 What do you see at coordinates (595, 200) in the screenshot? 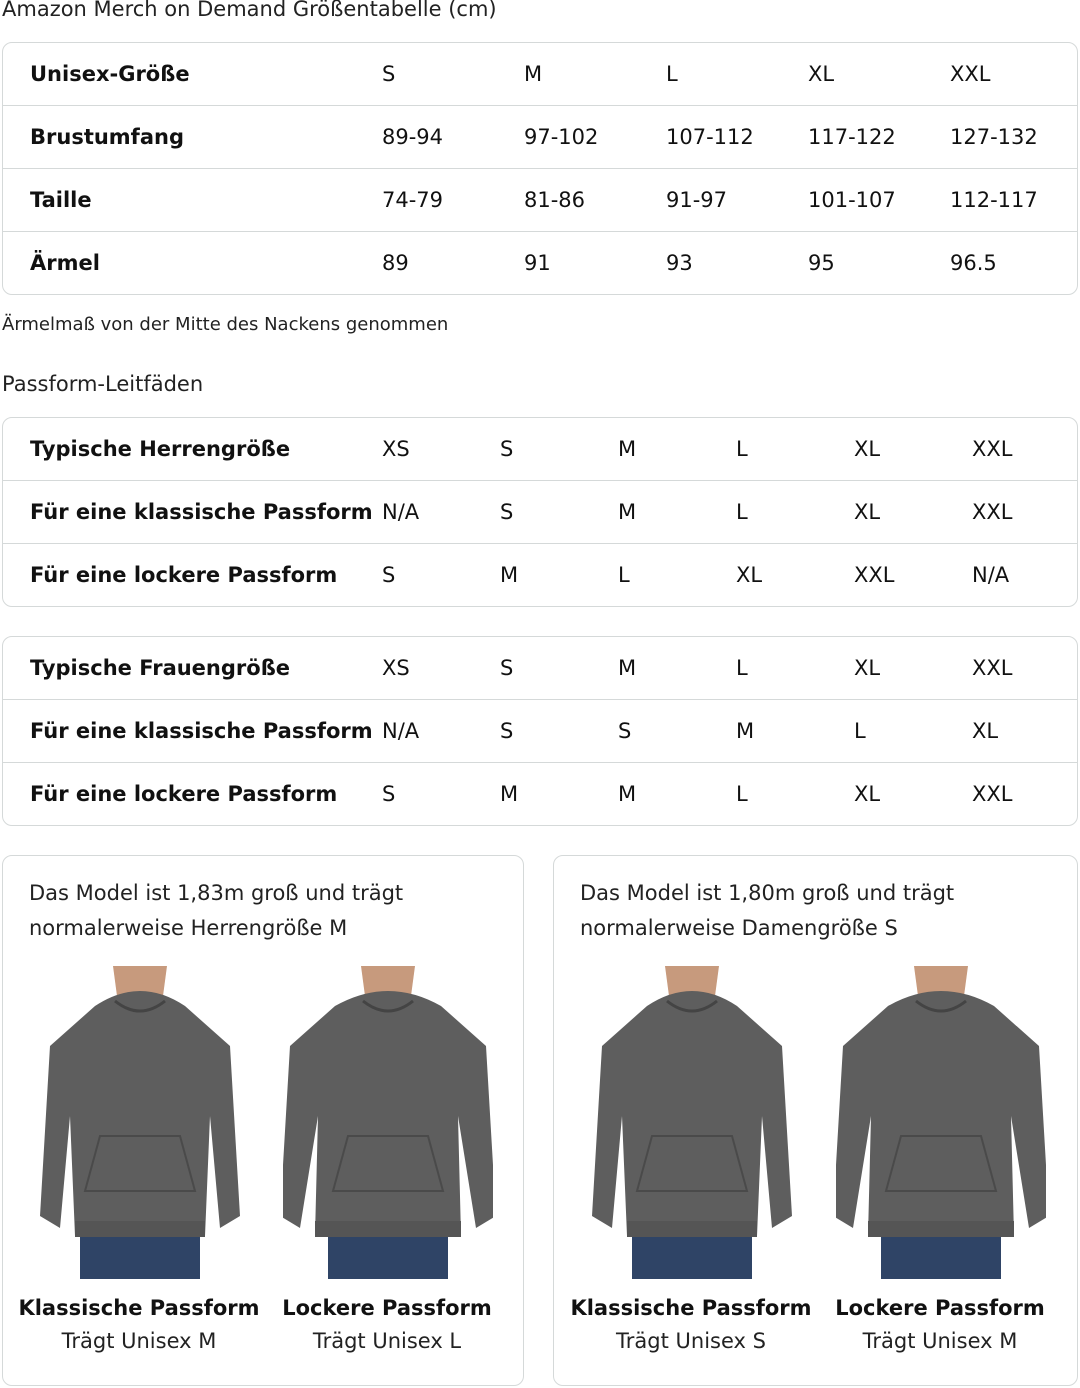
I see `table-cell: 81-86` at bounding box center [595, 200].